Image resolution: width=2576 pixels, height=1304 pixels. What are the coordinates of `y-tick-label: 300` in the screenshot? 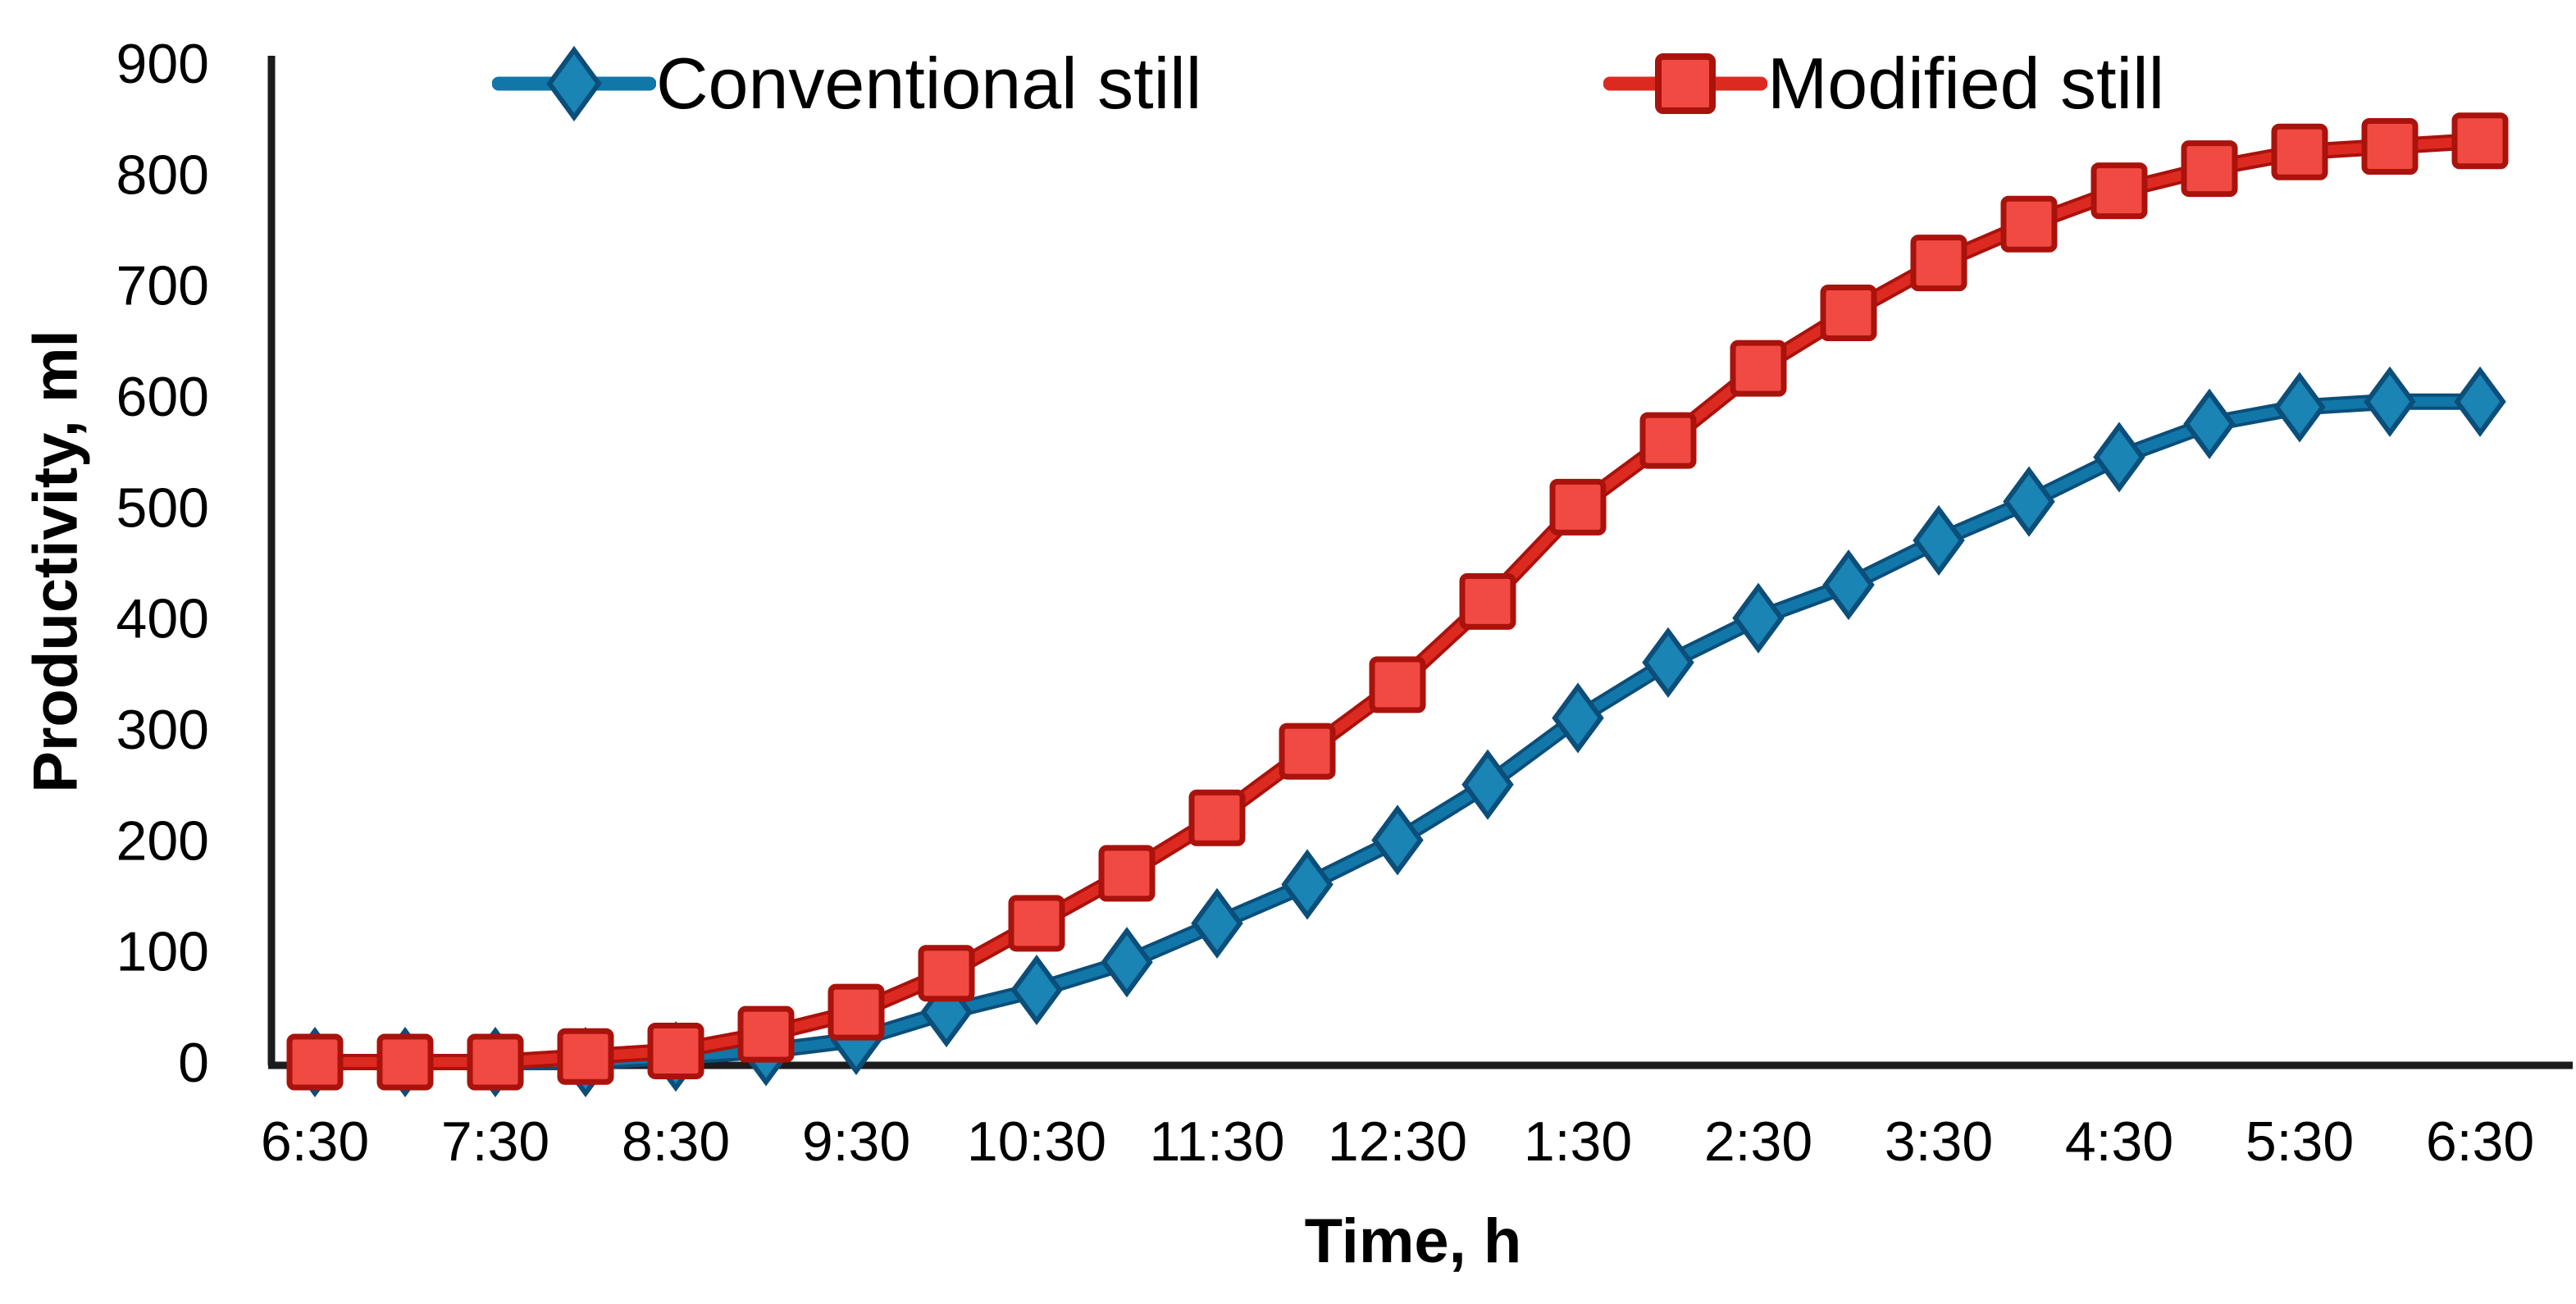 It's located at (162, 730).